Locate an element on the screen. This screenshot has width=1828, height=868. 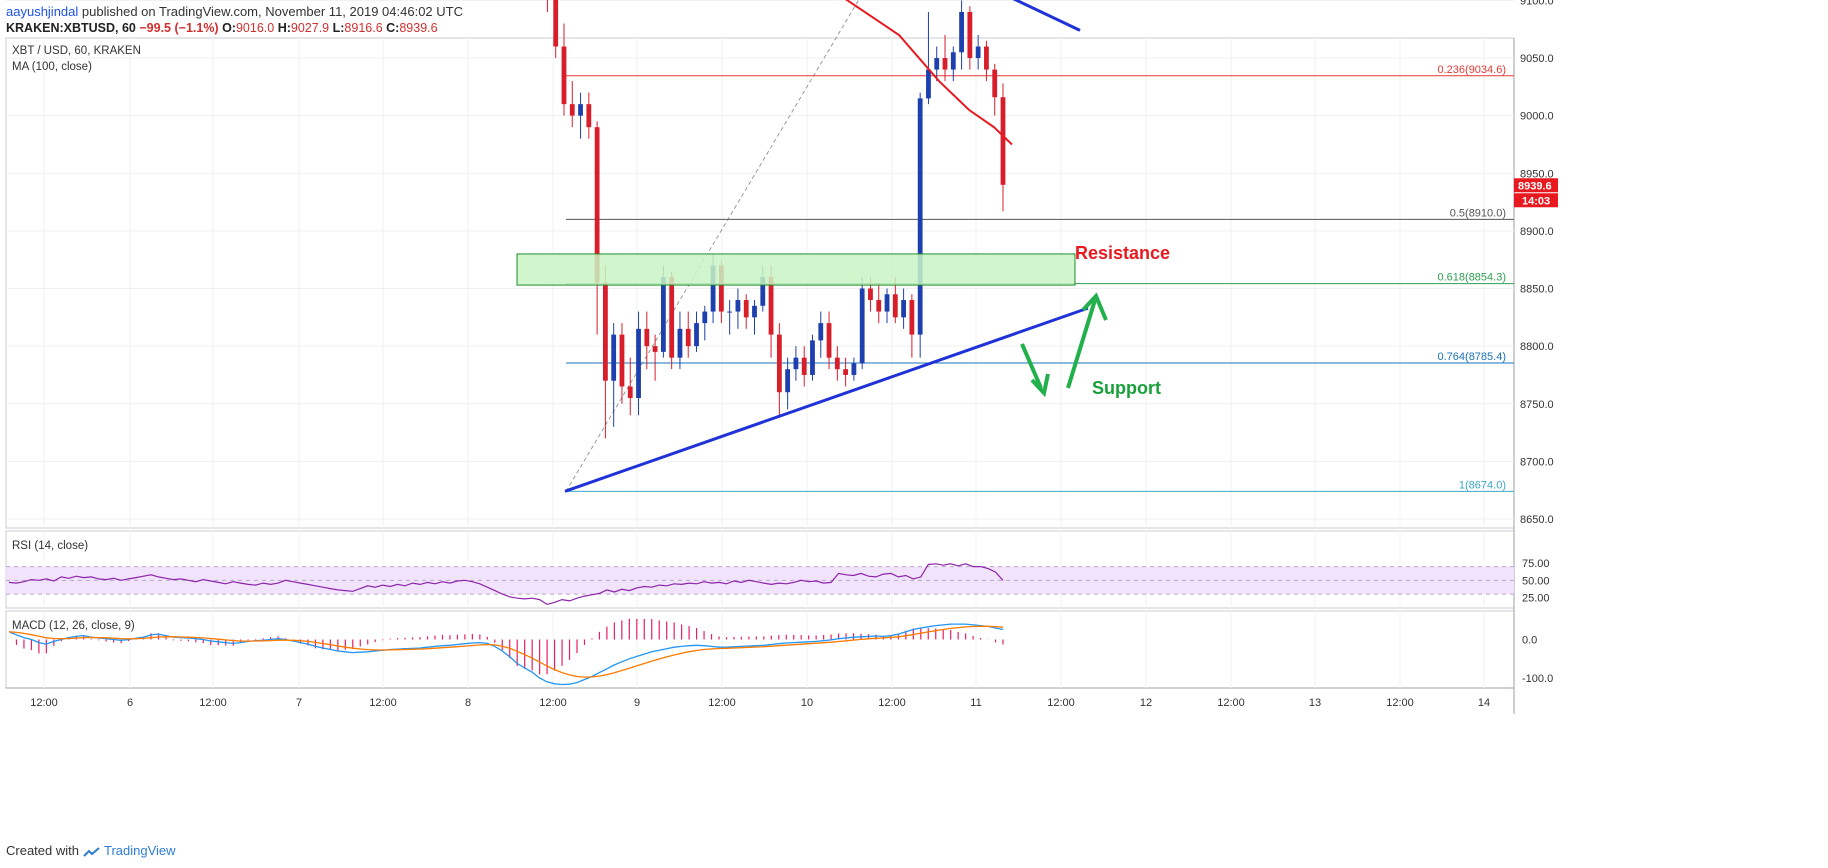
low-label: L: is located at coordinates (338, 28).